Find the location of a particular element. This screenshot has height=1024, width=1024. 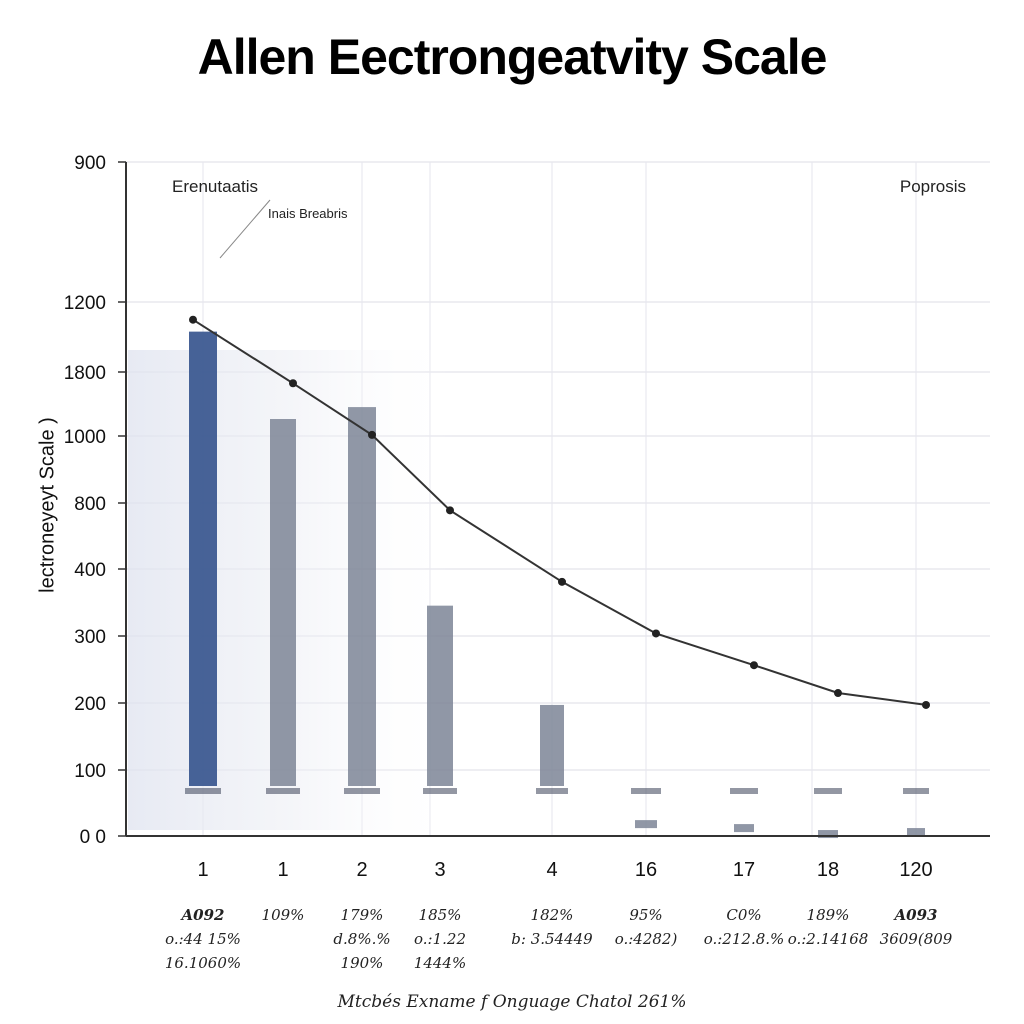

chart-annotation: Poprosis is located at coordinates (933, 186).